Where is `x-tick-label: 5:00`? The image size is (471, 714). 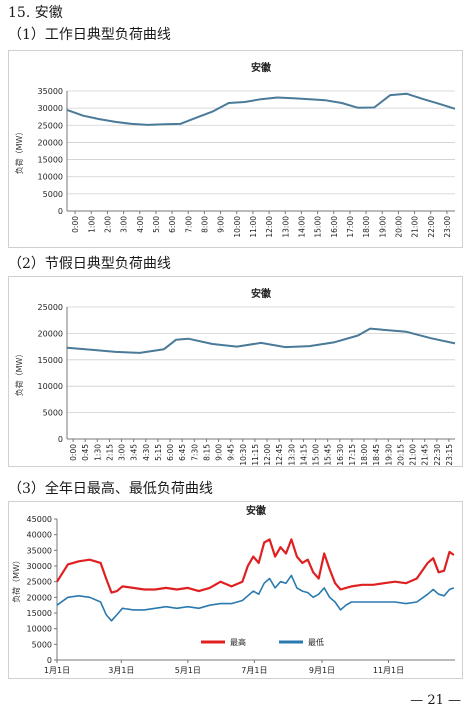 x-tick-label: 5:00 is located at coordinates (156, 224).